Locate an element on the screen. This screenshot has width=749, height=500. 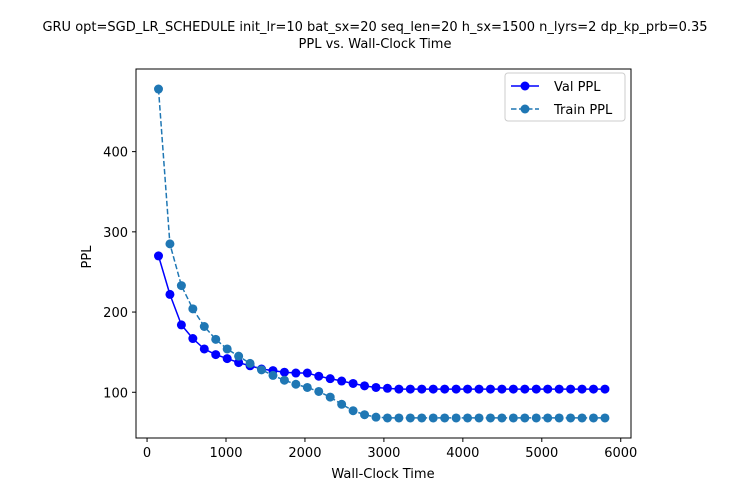
legend-val-marker is located at coordinates (525, 86).